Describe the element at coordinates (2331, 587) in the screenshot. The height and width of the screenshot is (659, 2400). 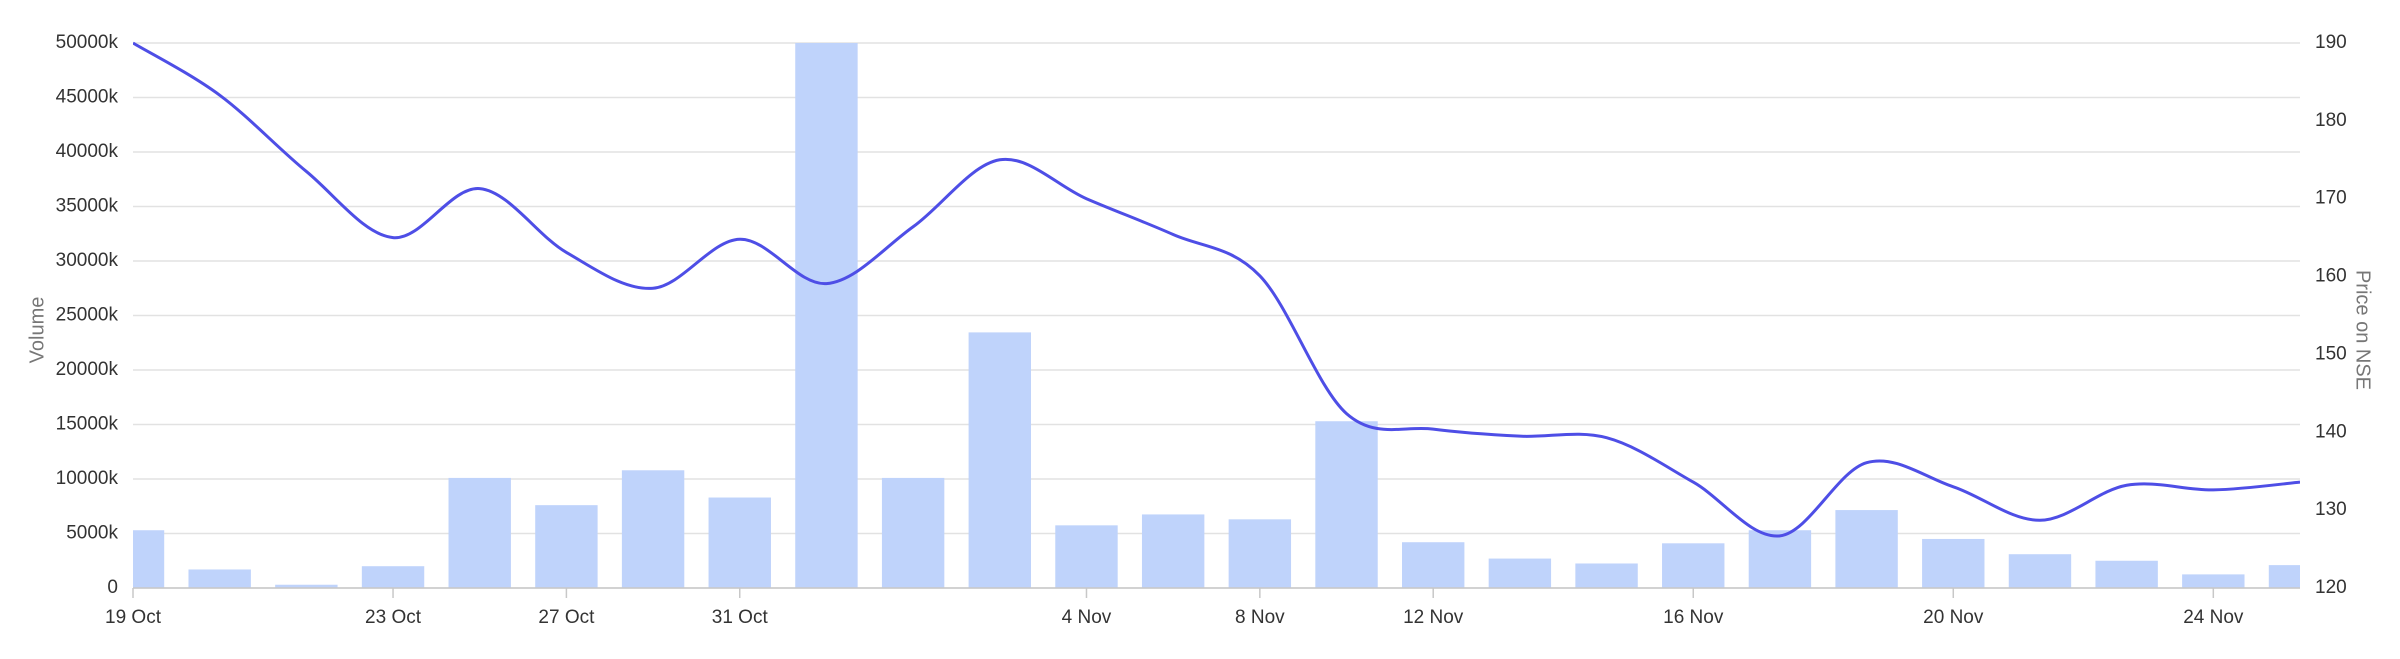
I see `y2-tick-label: 120` at that location.